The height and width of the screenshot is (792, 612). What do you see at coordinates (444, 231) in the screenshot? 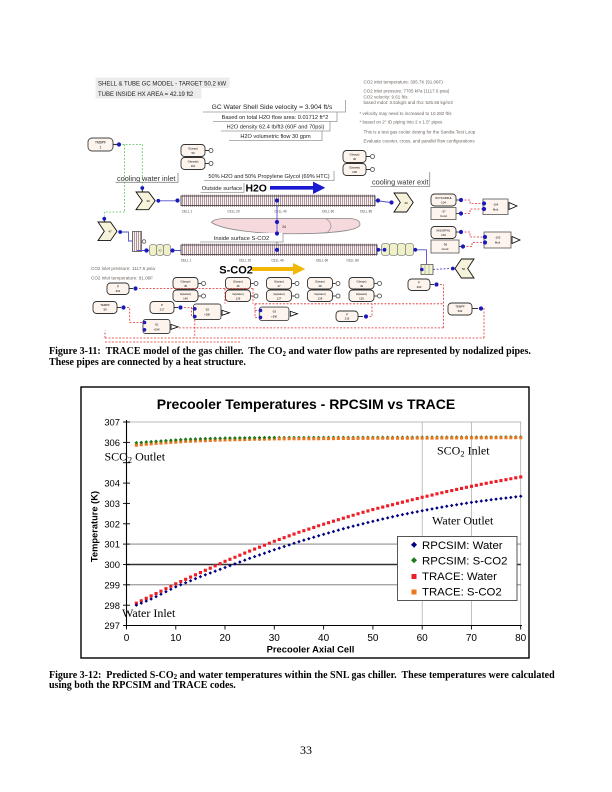
I see `svg-text: INSURFHL` at bounding box center [444, 231].